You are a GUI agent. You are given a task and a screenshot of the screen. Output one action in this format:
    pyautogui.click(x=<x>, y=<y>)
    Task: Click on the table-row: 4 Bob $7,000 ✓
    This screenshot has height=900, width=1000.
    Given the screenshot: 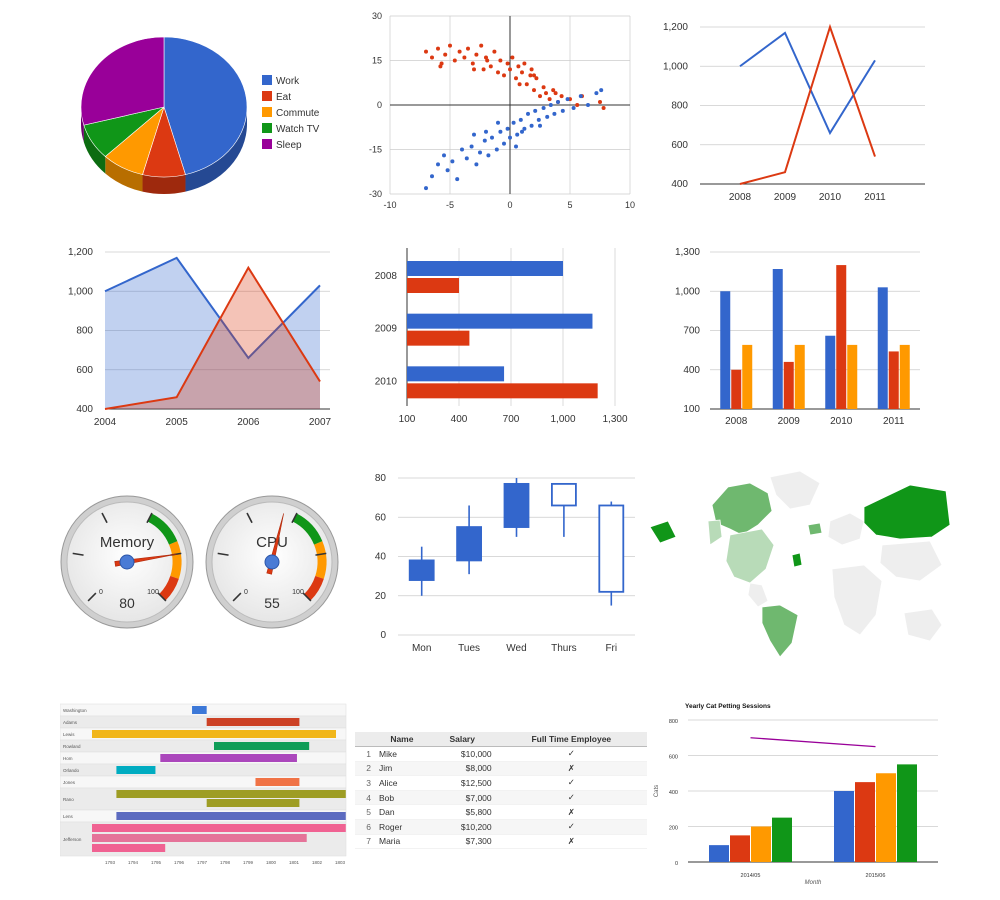 What is the action you would take?
    pyautogui.click(x=501, y=798)
    